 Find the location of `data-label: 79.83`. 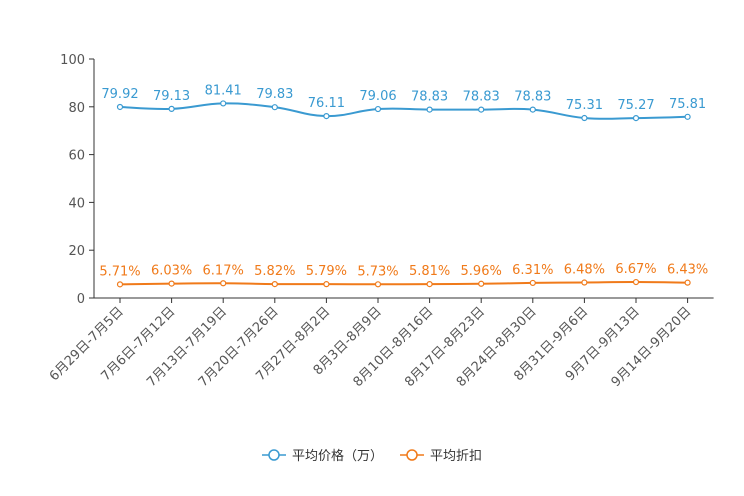

data-label: 79.83 is located at coordinates (274, 94).